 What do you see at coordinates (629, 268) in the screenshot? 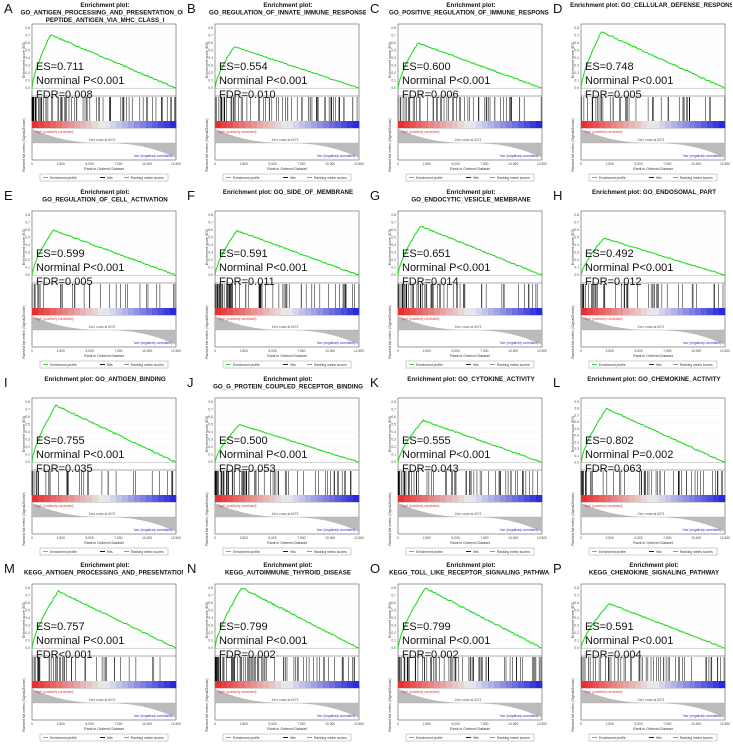
I see `enrichment-stats: ES=0.492 Norminal P<0.001 FDR=0.012` at bounding box center [629, 268].